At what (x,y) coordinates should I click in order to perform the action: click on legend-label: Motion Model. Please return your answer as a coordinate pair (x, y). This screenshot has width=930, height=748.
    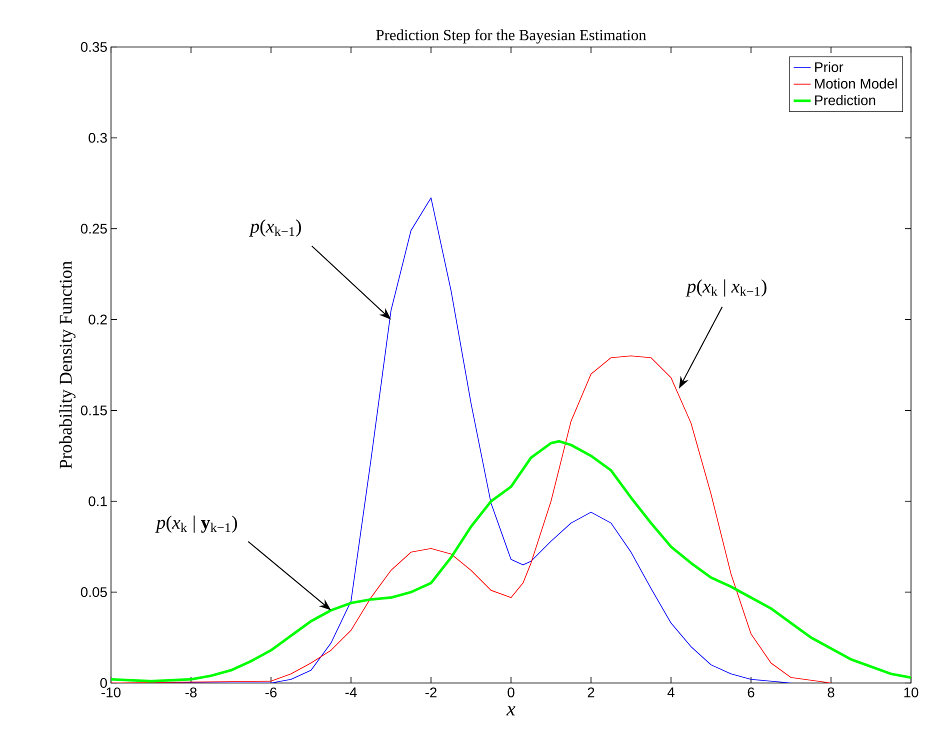
    Looking at the image, I should click on (856, 83).